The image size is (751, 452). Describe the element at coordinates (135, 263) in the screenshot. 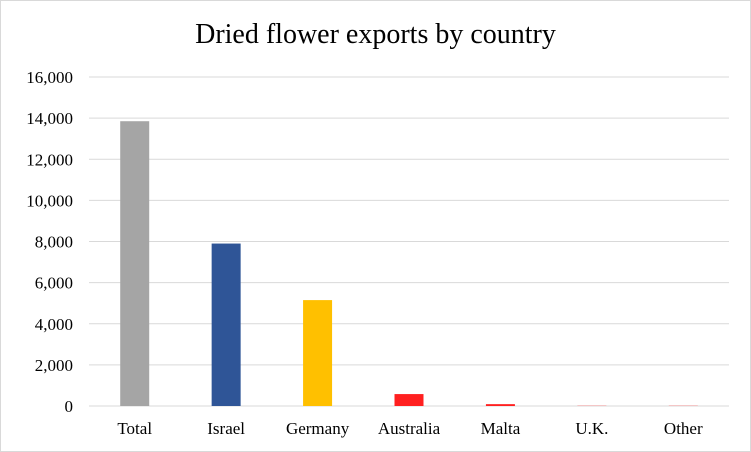

I see `bar-total` at that location.